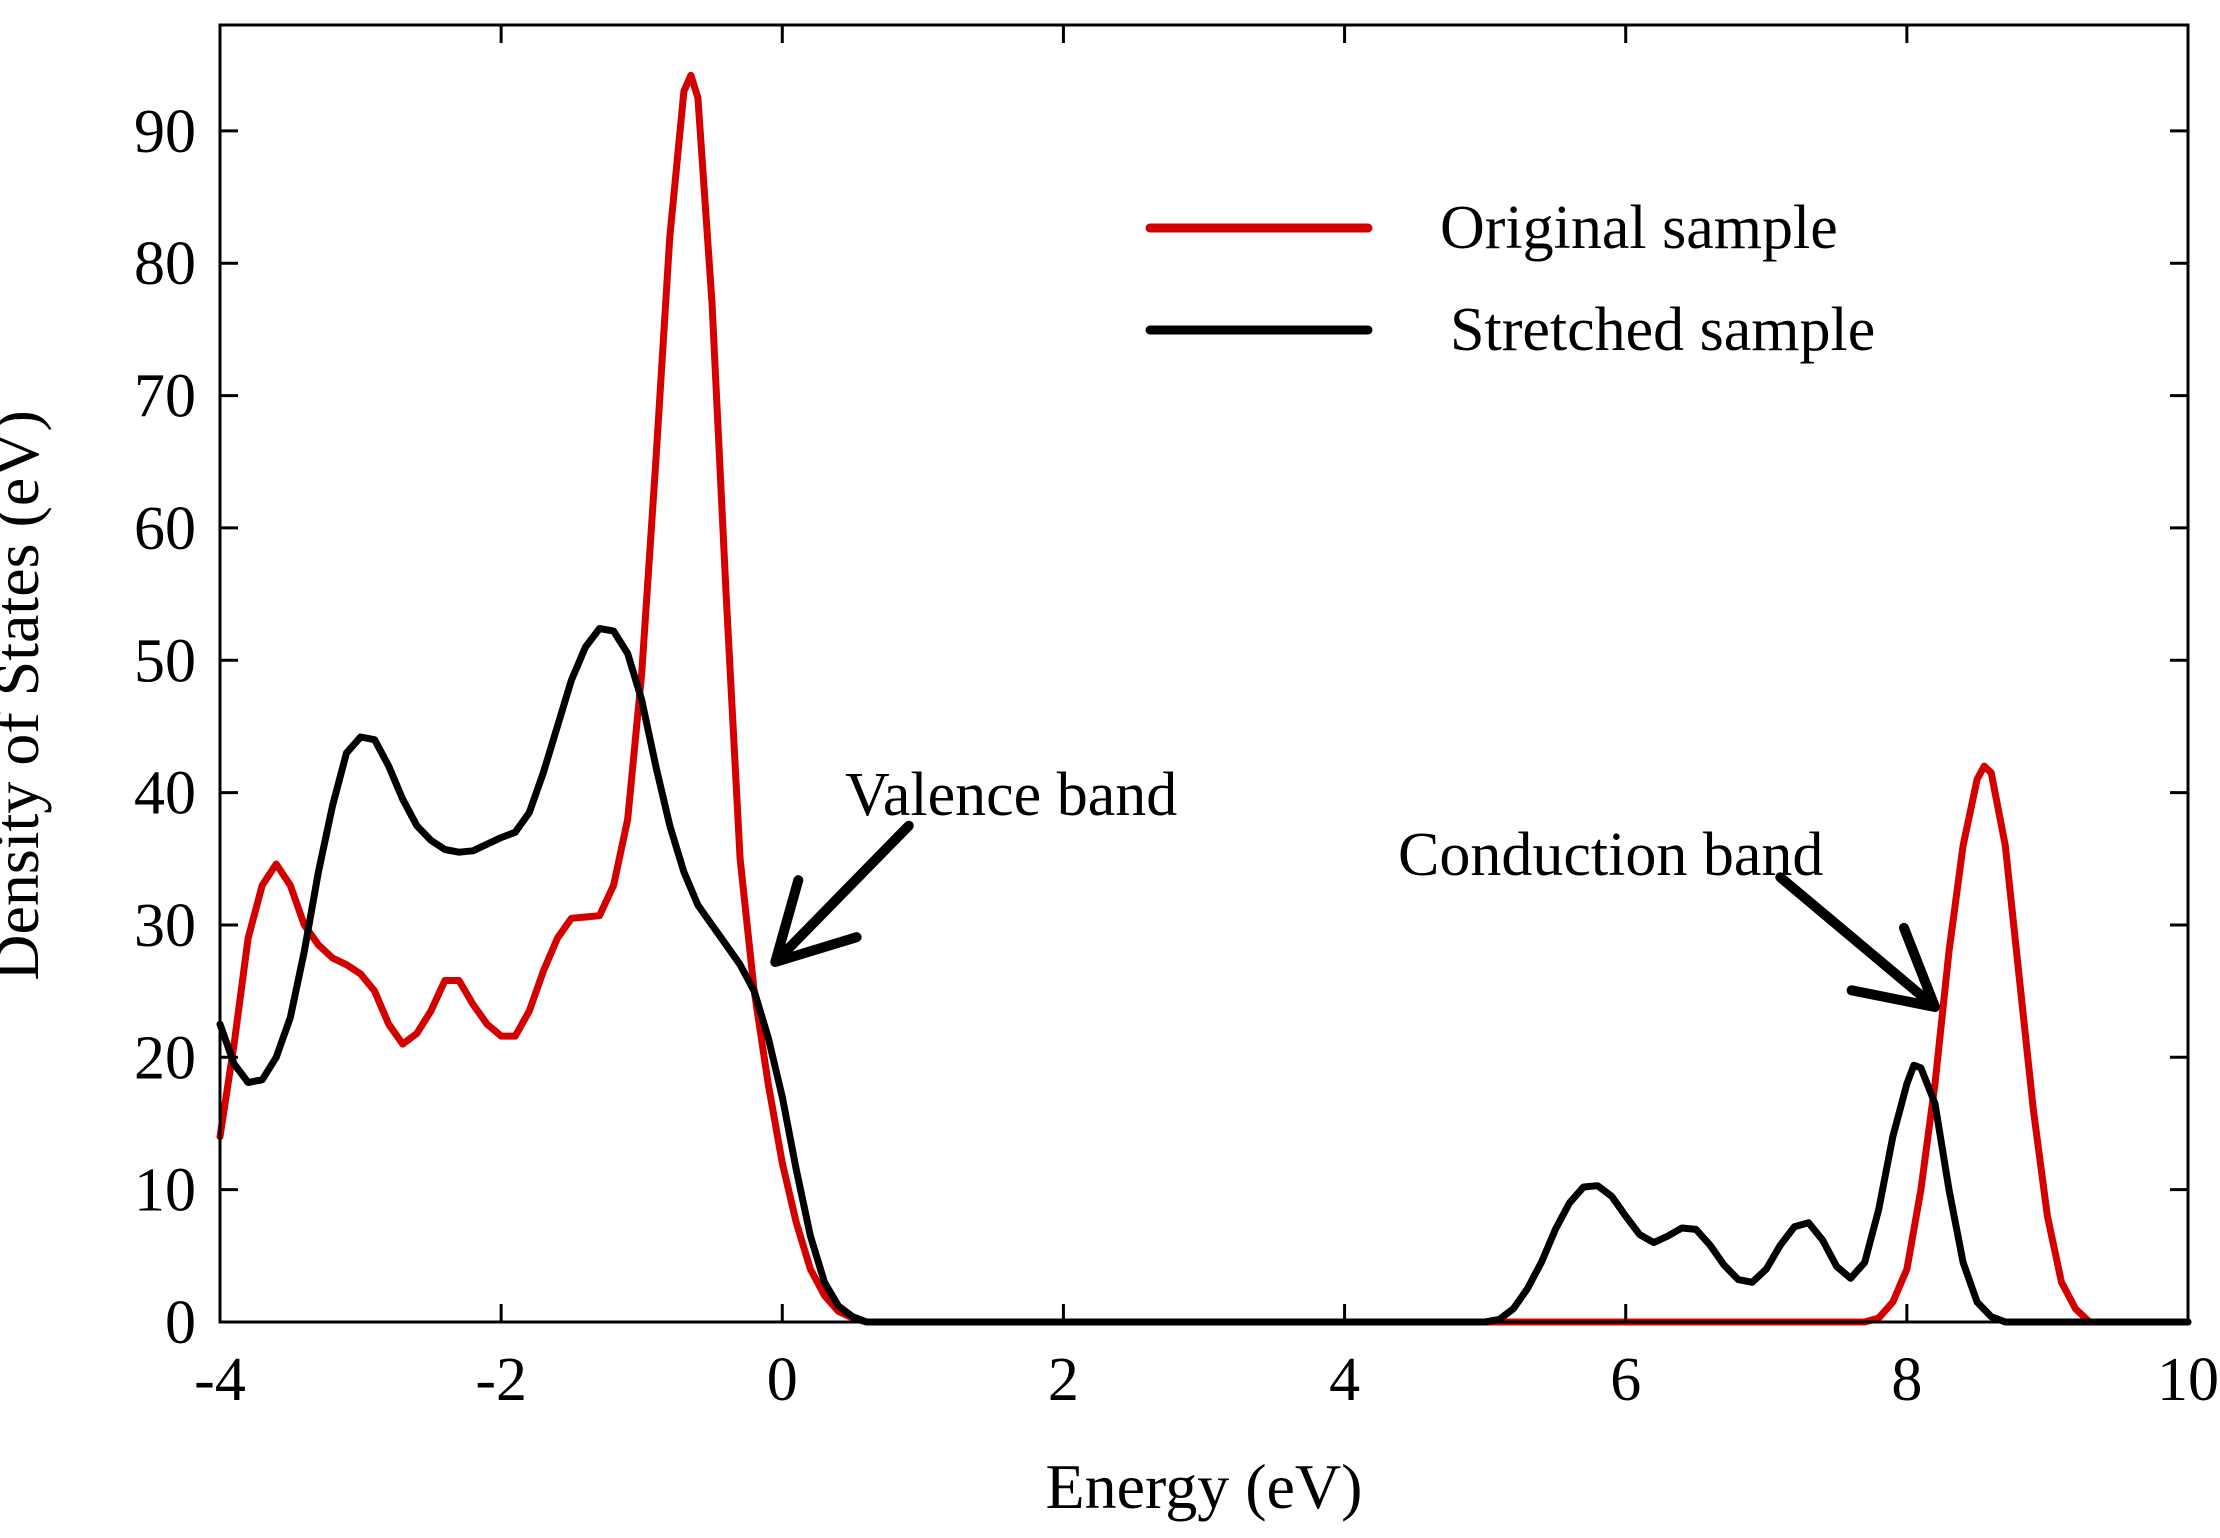 This screenshot has width=2220, height=1538. I want to click on x-tick-label: 8, so click(1906, 1380).